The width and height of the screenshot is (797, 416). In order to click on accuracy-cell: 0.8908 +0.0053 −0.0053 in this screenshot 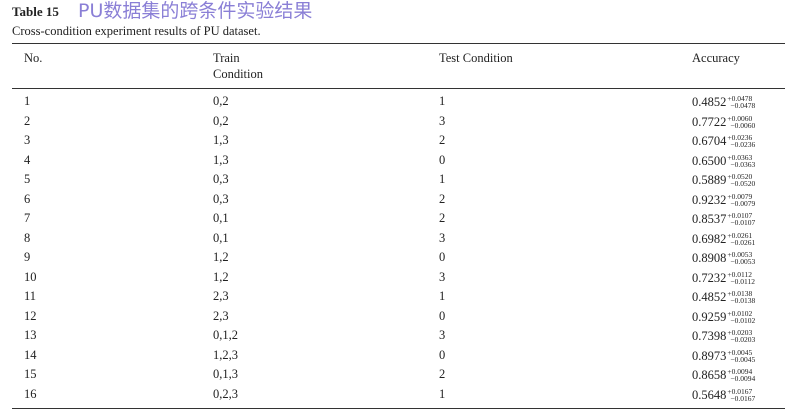, I will do `click(723, 257)`.